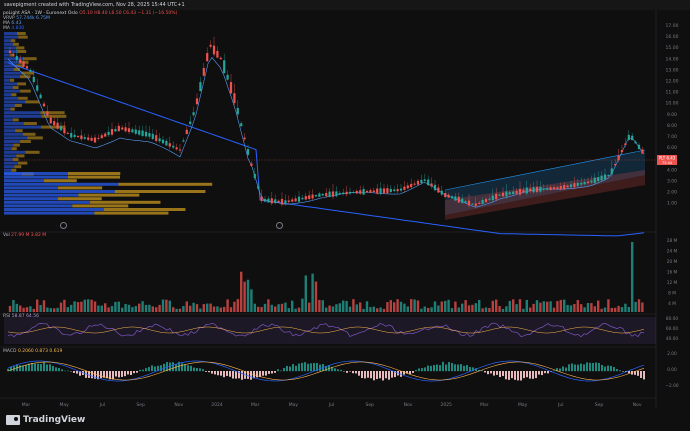  Describe the element at coordinates (672, 70) in the screenshot. I see `price-tick-label: 13.00` at that location.